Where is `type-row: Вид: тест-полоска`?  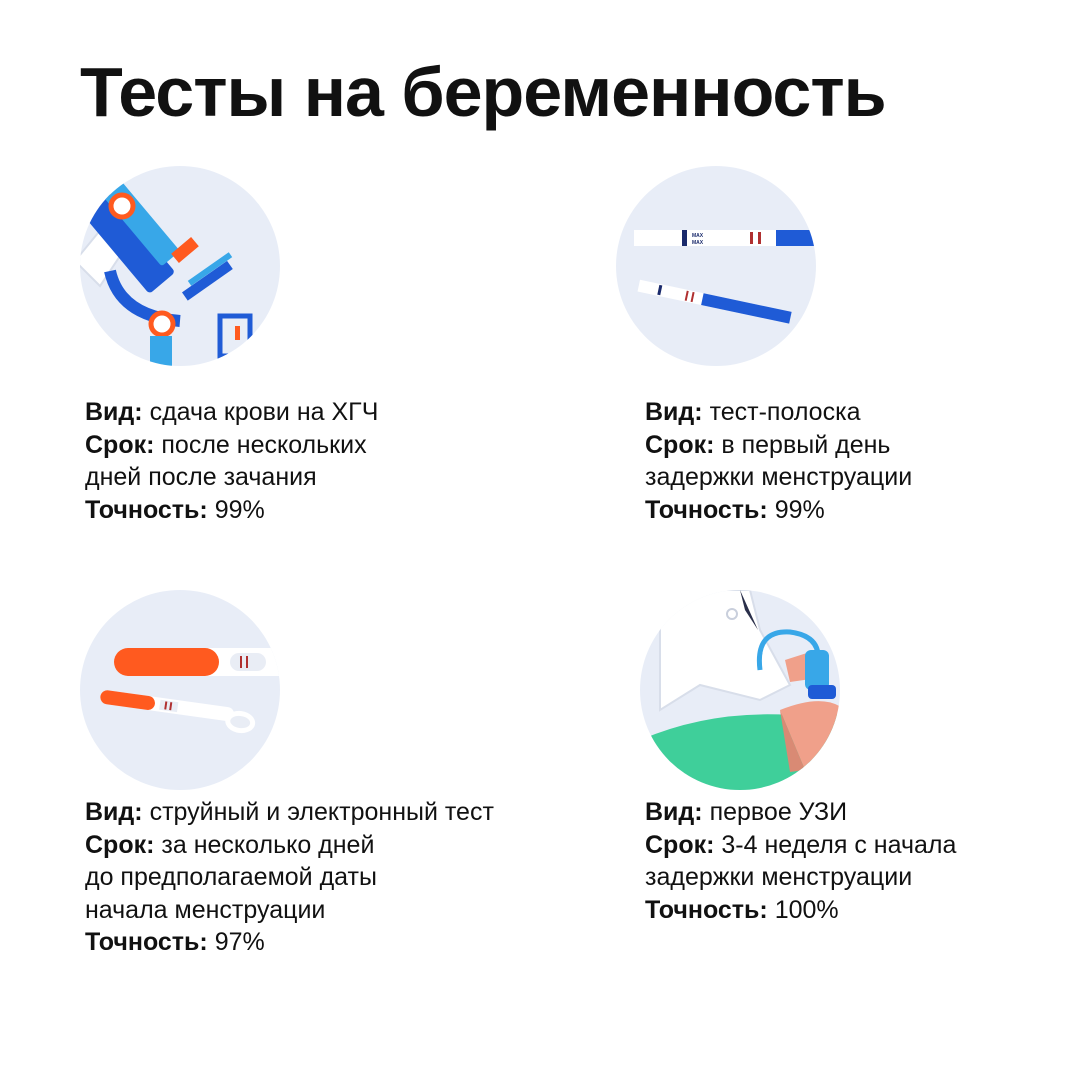 type-row: Вид: тест-полоска is located at coordinates (778, 412).